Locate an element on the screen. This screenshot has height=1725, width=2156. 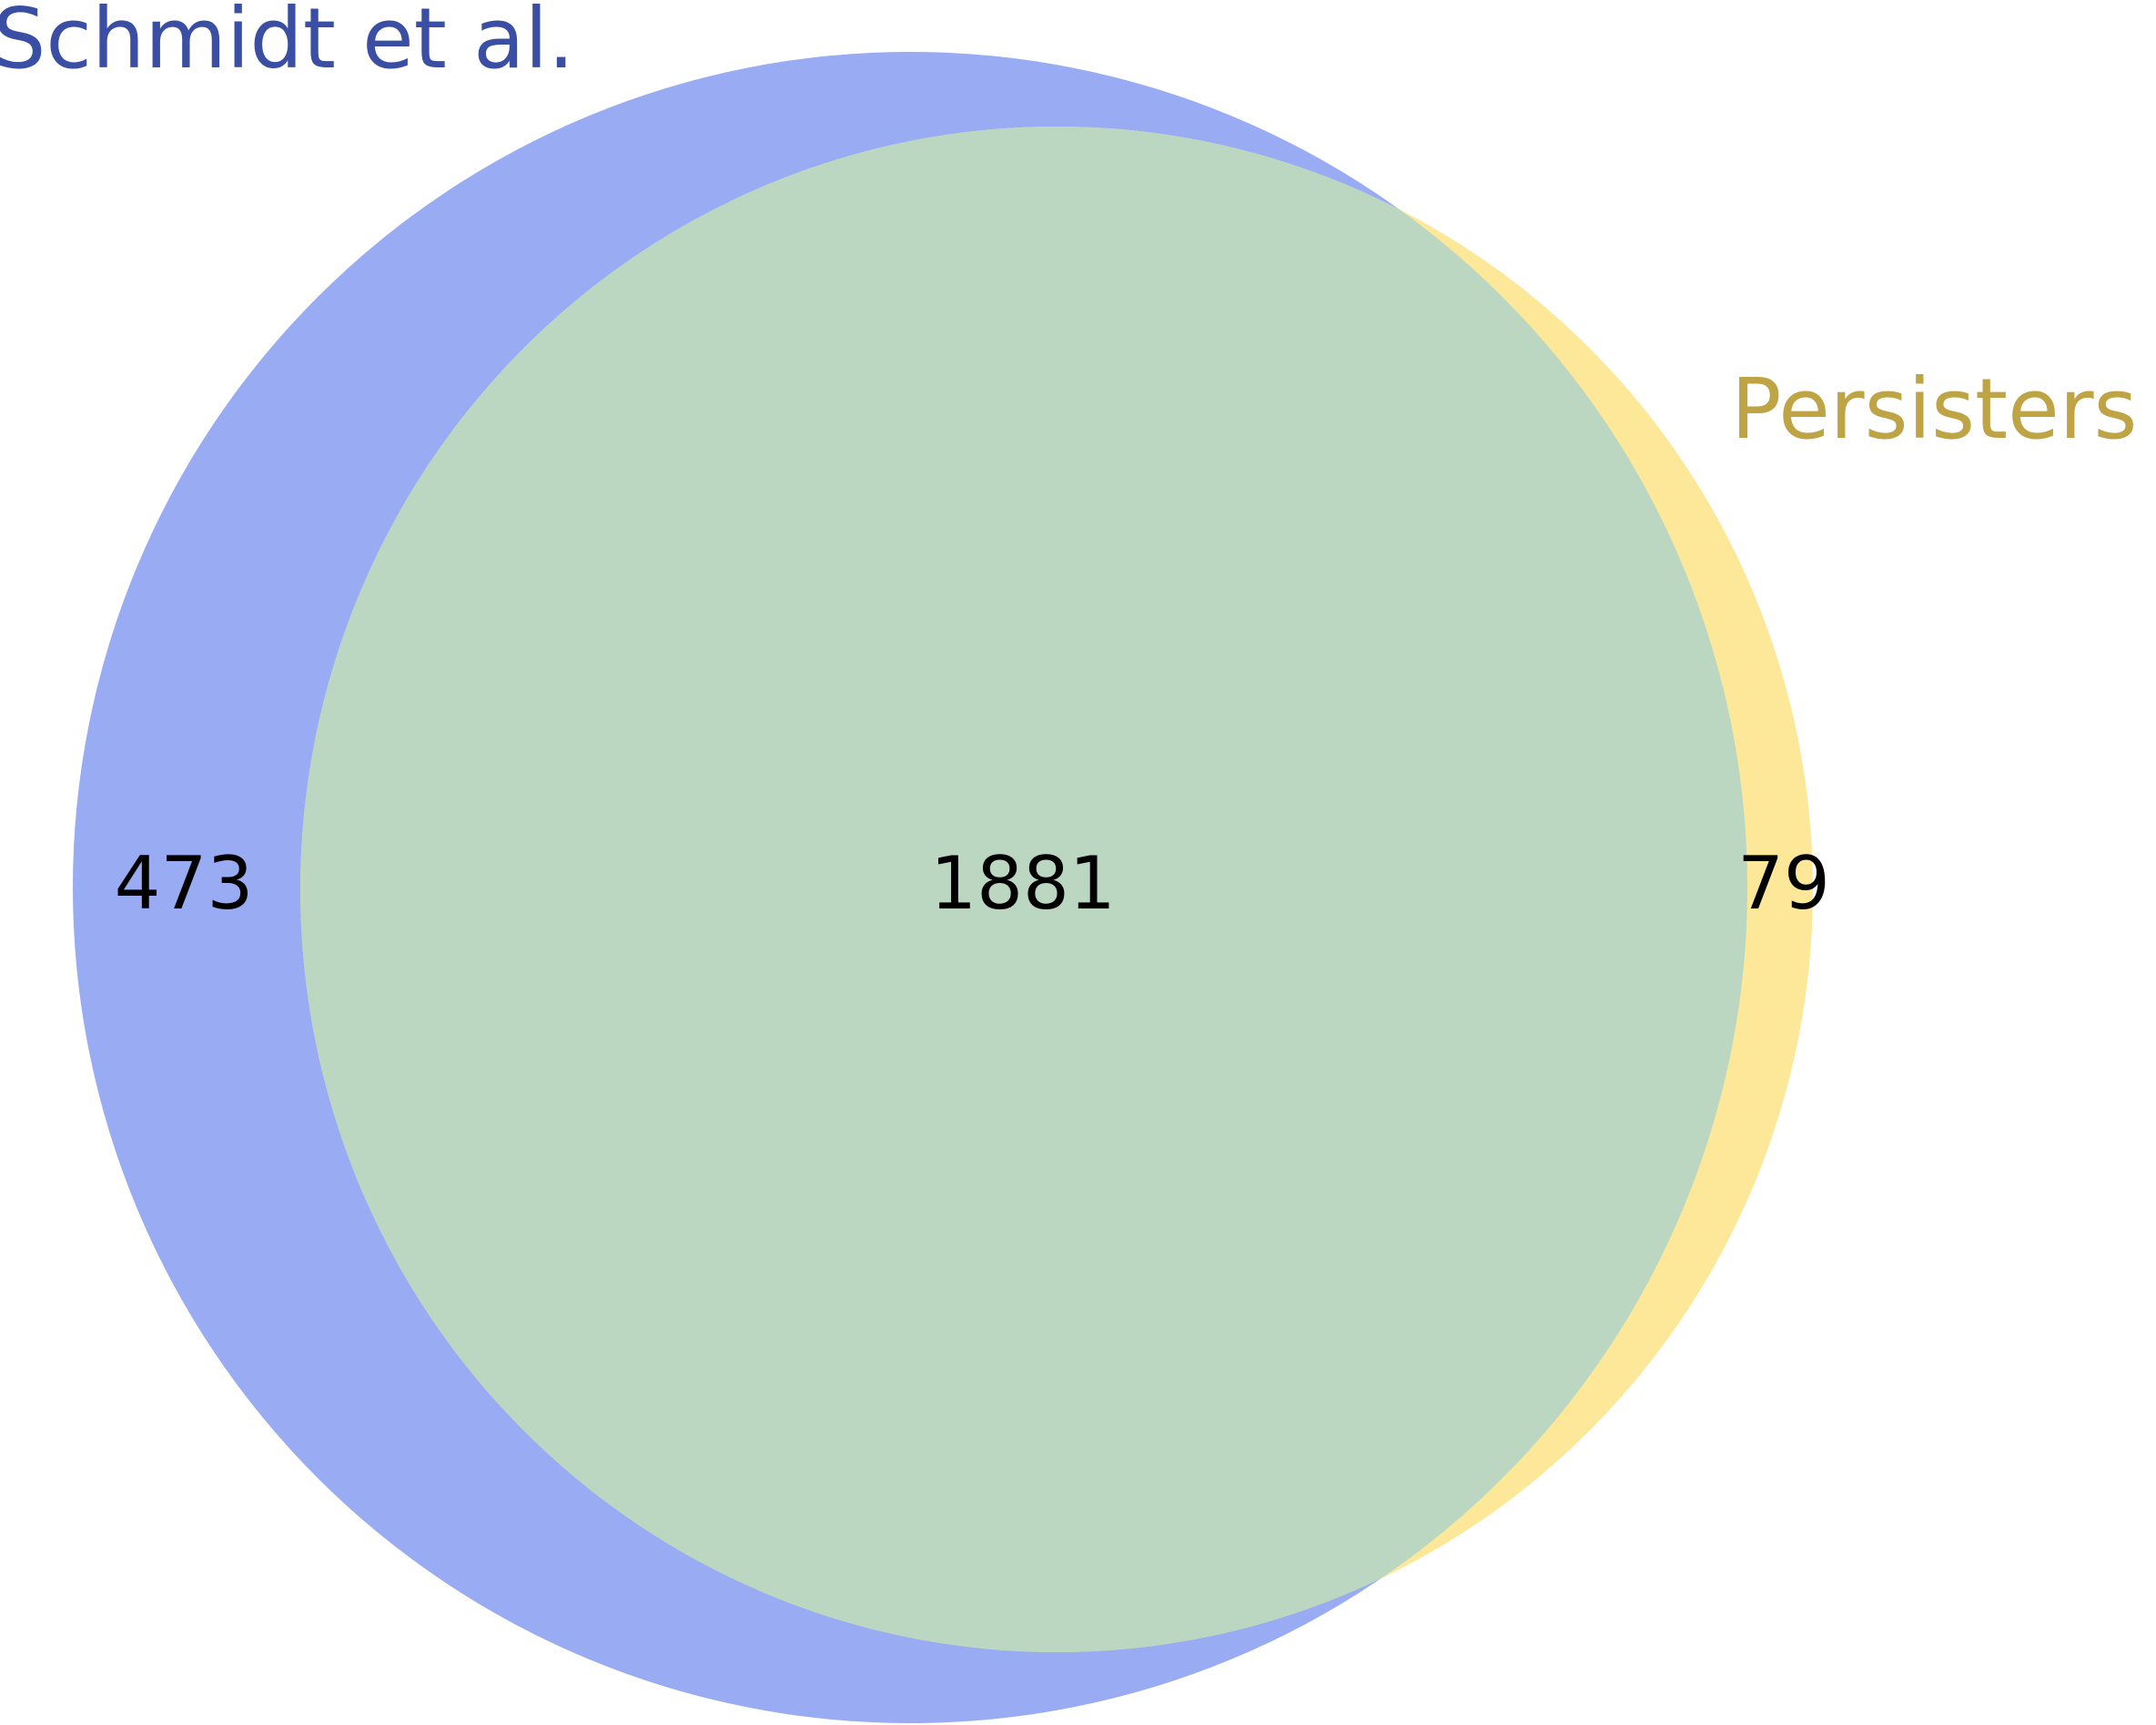
count-only-b: 79 is located at coordinates (1784, 883).